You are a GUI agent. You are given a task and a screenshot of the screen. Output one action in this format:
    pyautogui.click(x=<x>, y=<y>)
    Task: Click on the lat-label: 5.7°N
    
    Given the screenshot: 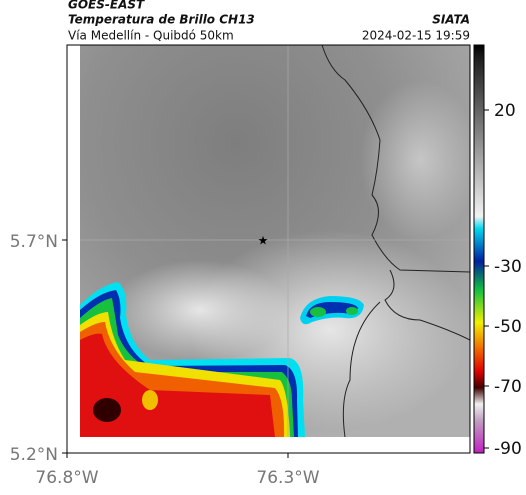 What is the action you would take?
    pyautogui.click(x=34, y=242)
    